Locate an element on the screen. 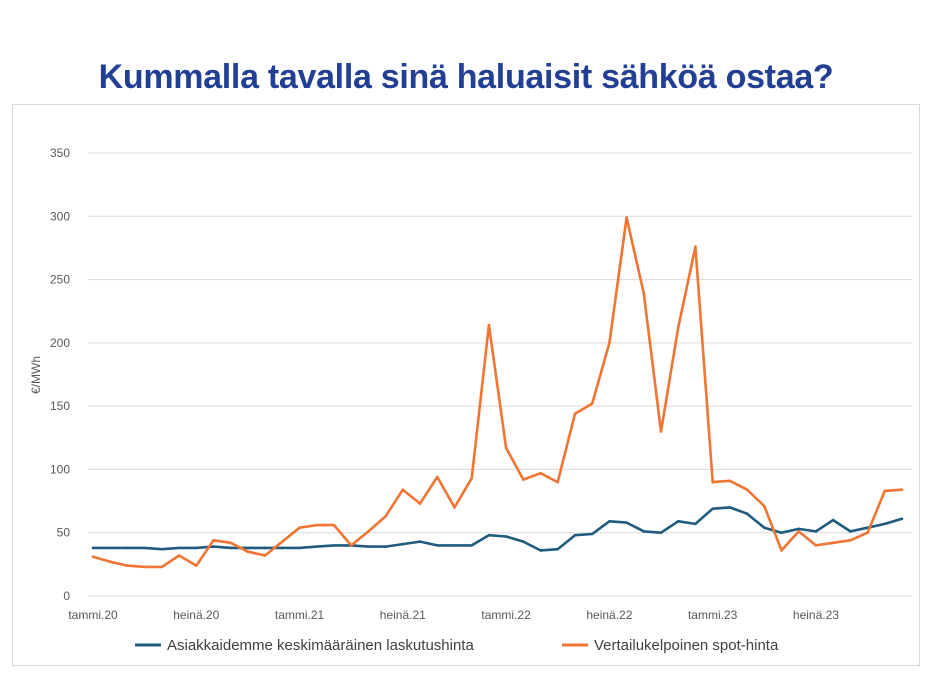  legend-item-1: Vertailukelpoinen spot-hinta is located at coordinates (670, 645).